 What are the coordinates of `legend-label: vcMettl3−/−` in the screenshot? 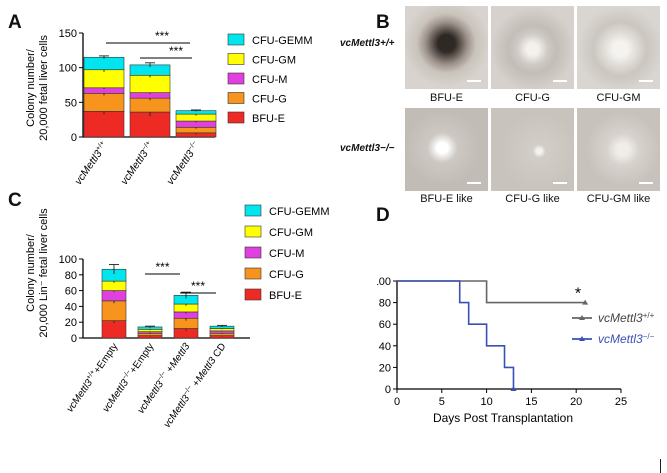 It's located at (626, 339).